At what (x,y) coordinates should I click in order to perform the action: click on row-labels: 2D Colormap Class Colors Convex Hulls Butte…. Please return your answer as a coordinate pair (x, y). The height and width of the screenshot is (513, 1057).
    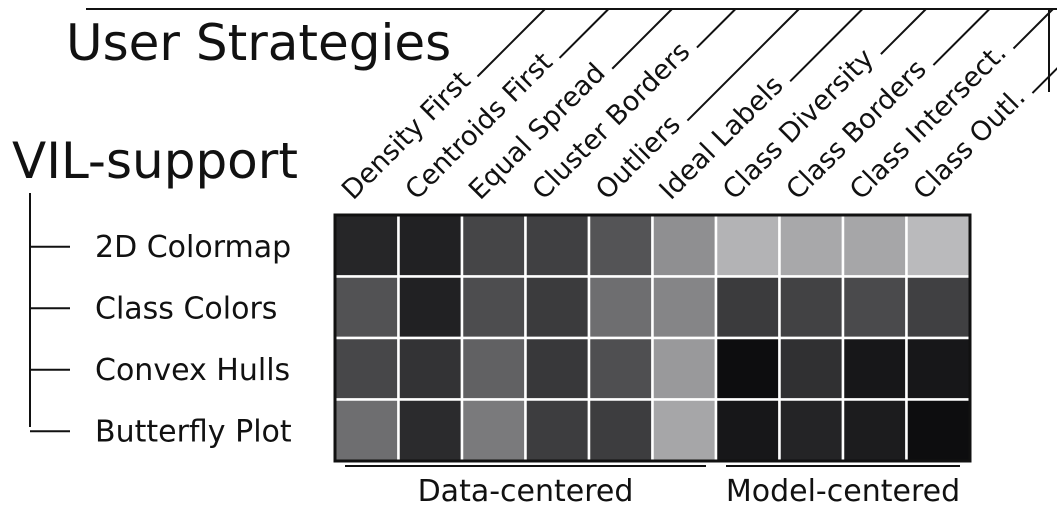
    Looking at the image, I should click on (161, 339).